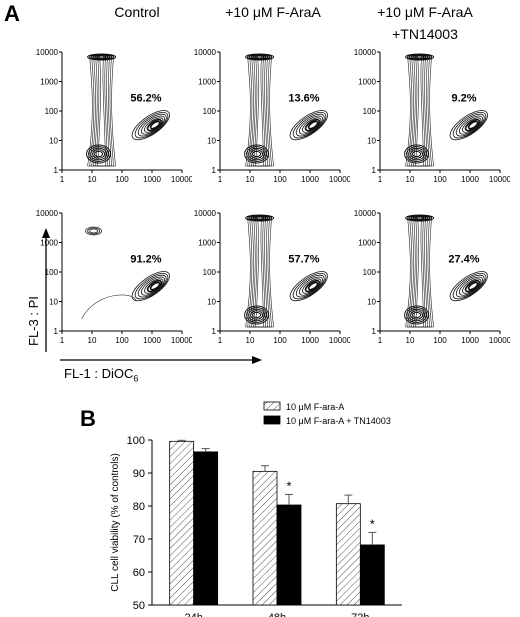  I want to click on axis-arrows, so click(152, 296).